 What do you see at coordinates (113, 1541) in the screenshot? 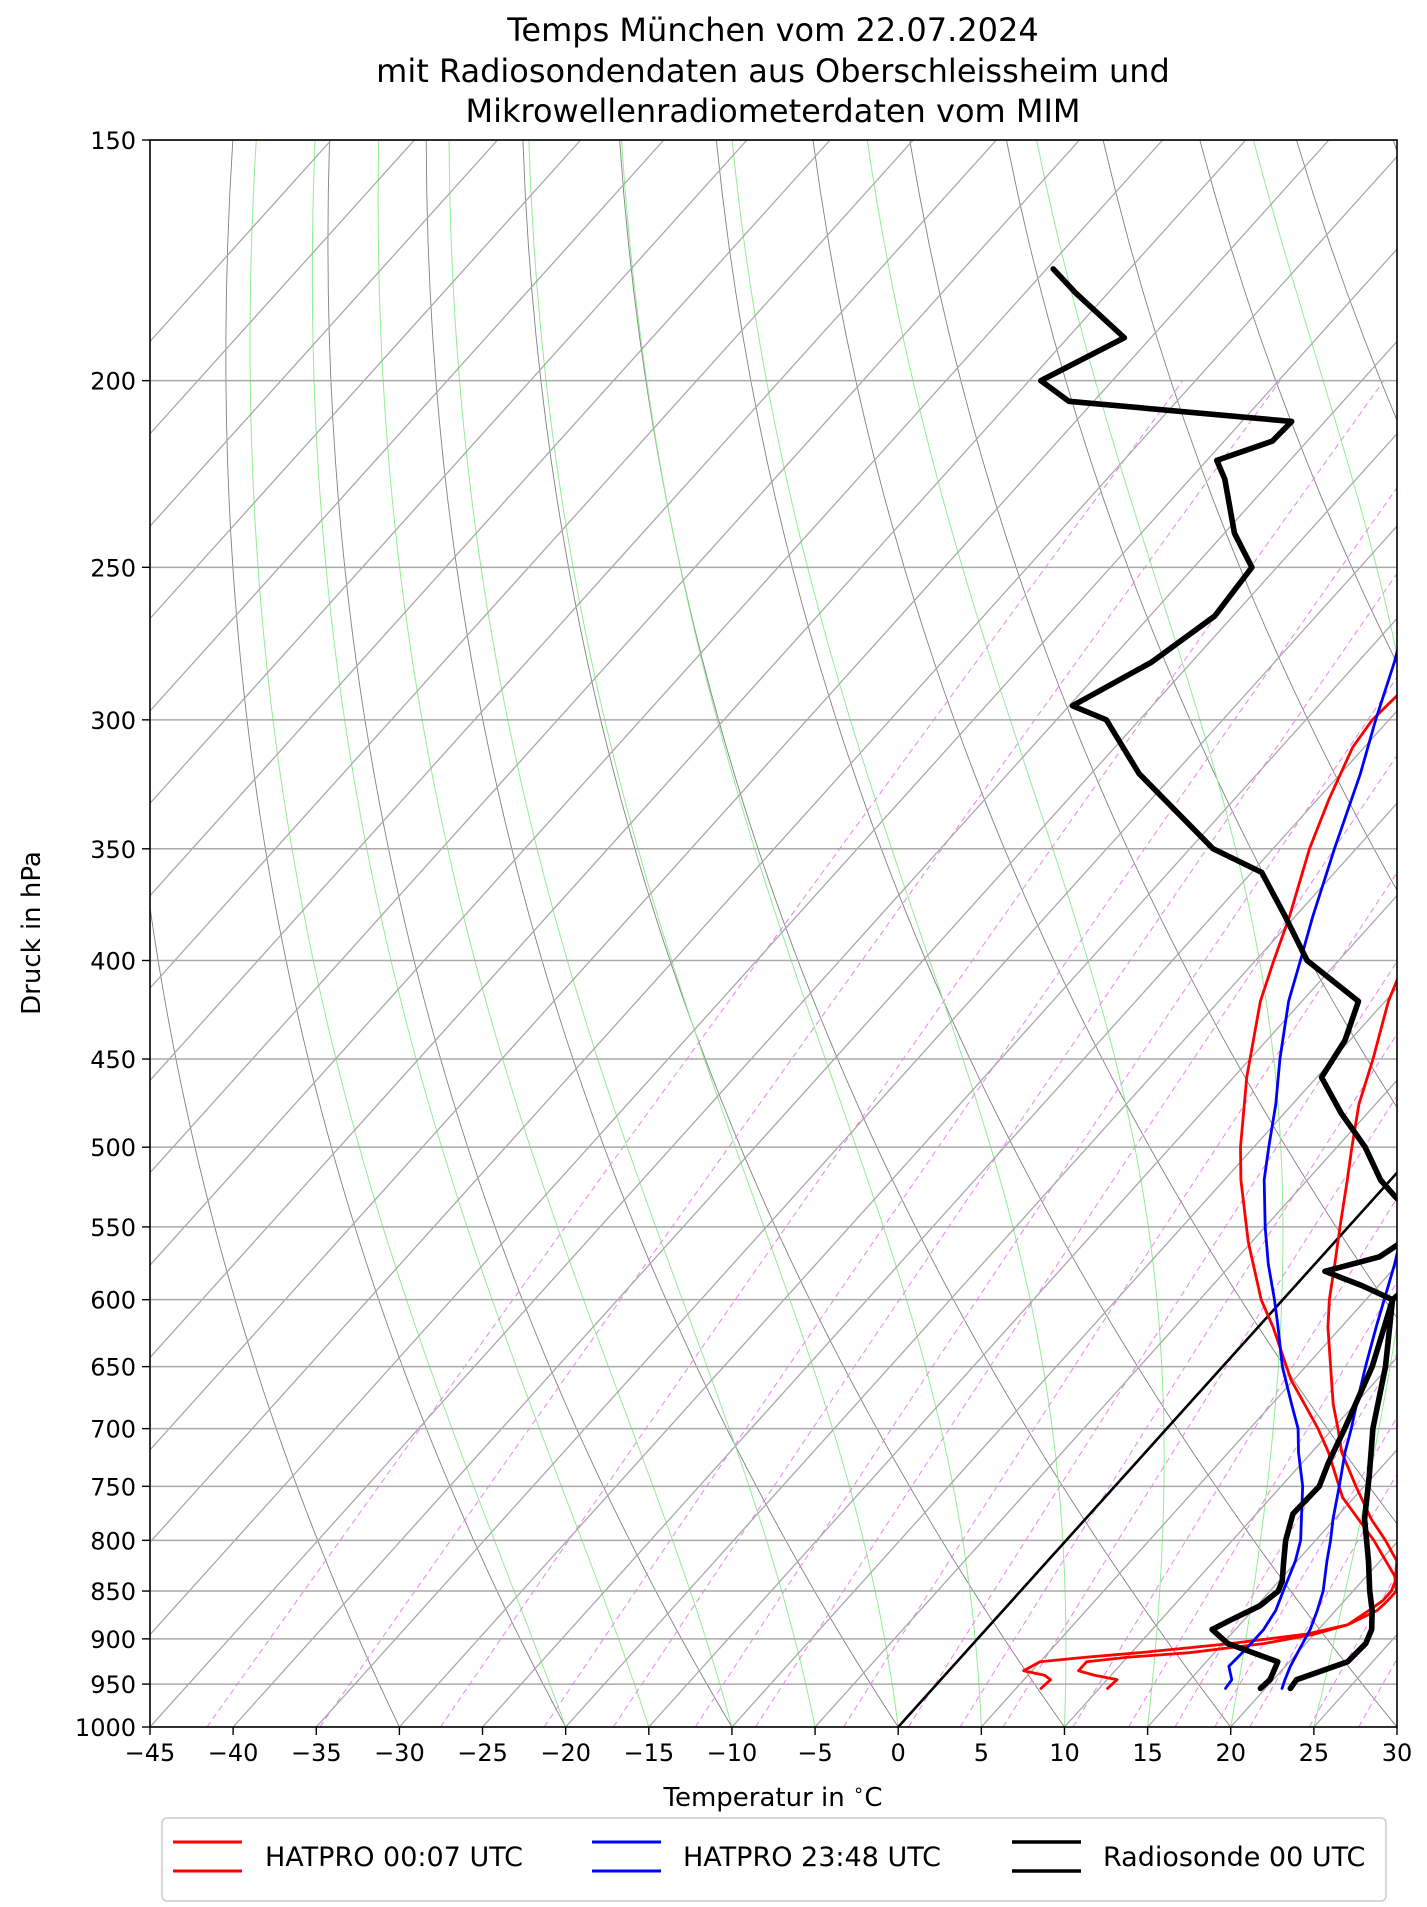
I see `y-tick-label-13: 800` at bounding box center [113, 1541].